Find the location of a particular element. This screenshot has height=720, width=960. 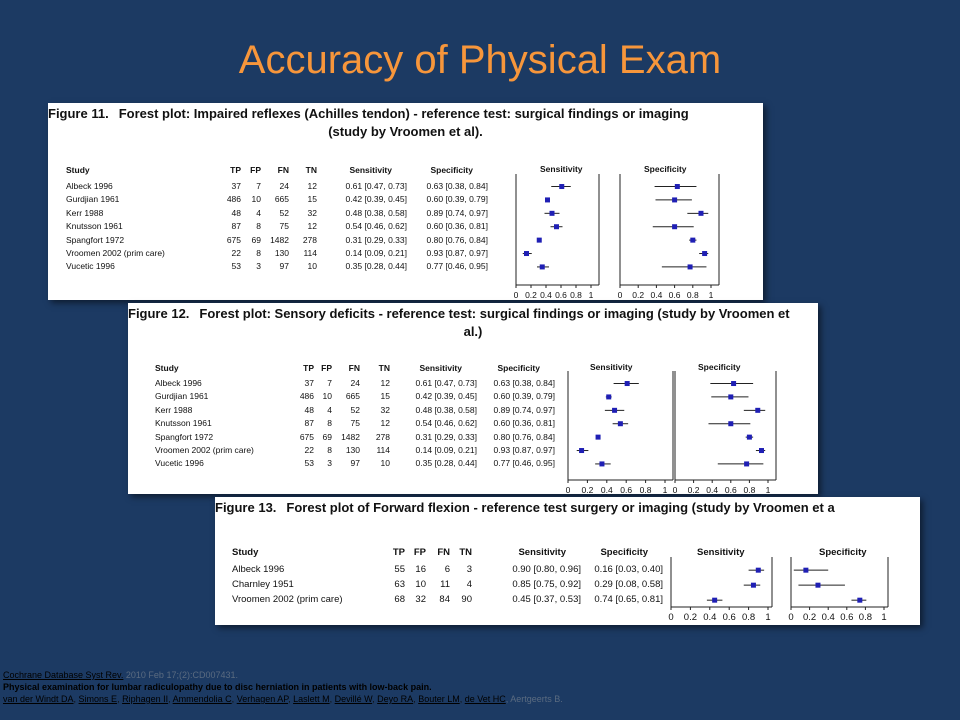

sensitivity-value: 0.48 [0.38, 0.58] is located at coordinates (446, 409).